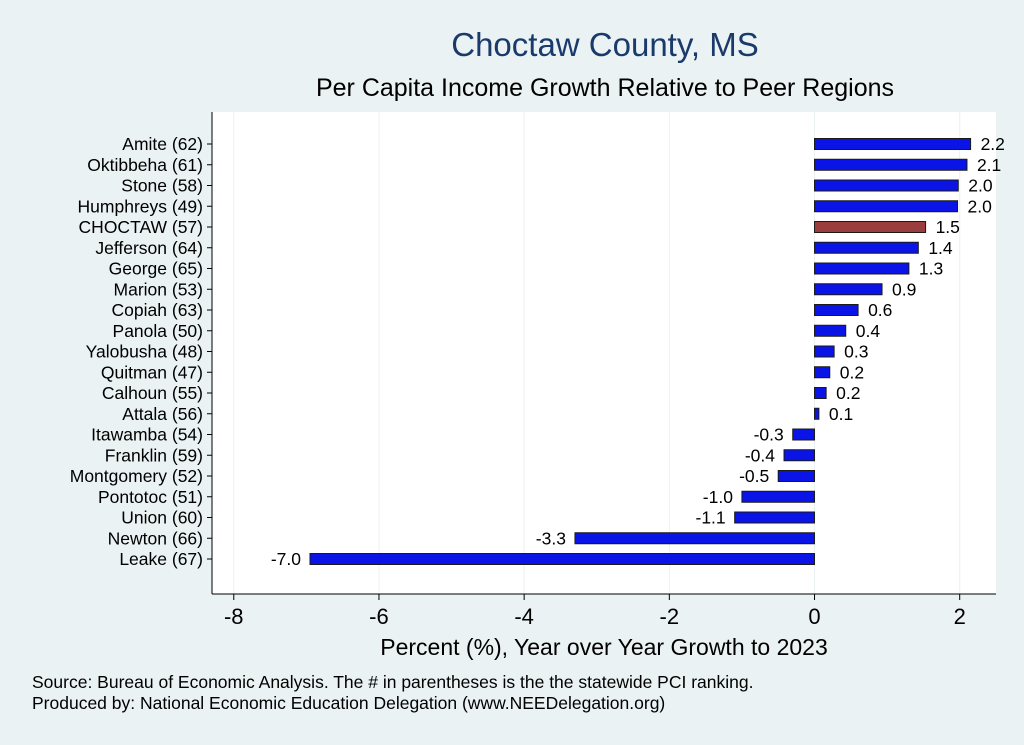 The image size is (1024, 745). Describe the element at coordinates (814, 616) in the screenshot. I see `x-tick-label: 0` at that location.